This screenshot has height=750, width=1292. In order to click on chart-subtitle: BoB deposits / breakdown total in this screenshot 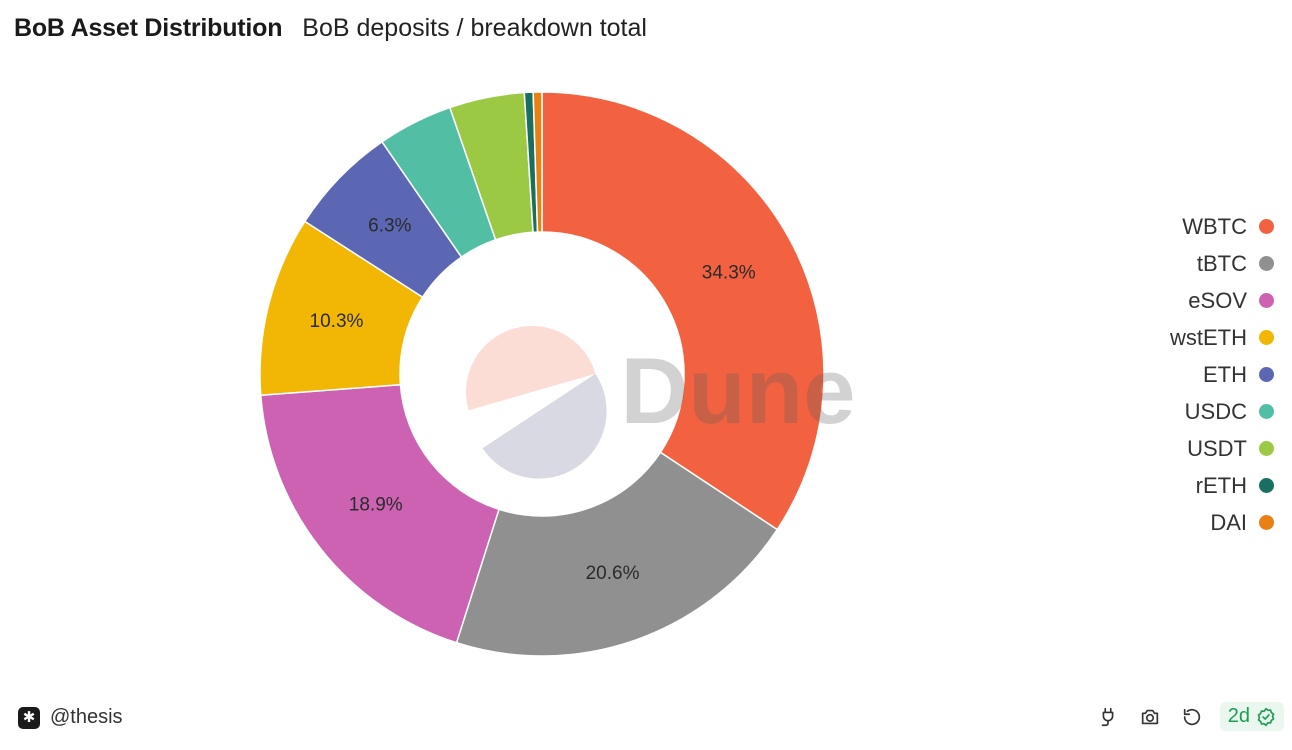, I will do `click(474, 28)`.